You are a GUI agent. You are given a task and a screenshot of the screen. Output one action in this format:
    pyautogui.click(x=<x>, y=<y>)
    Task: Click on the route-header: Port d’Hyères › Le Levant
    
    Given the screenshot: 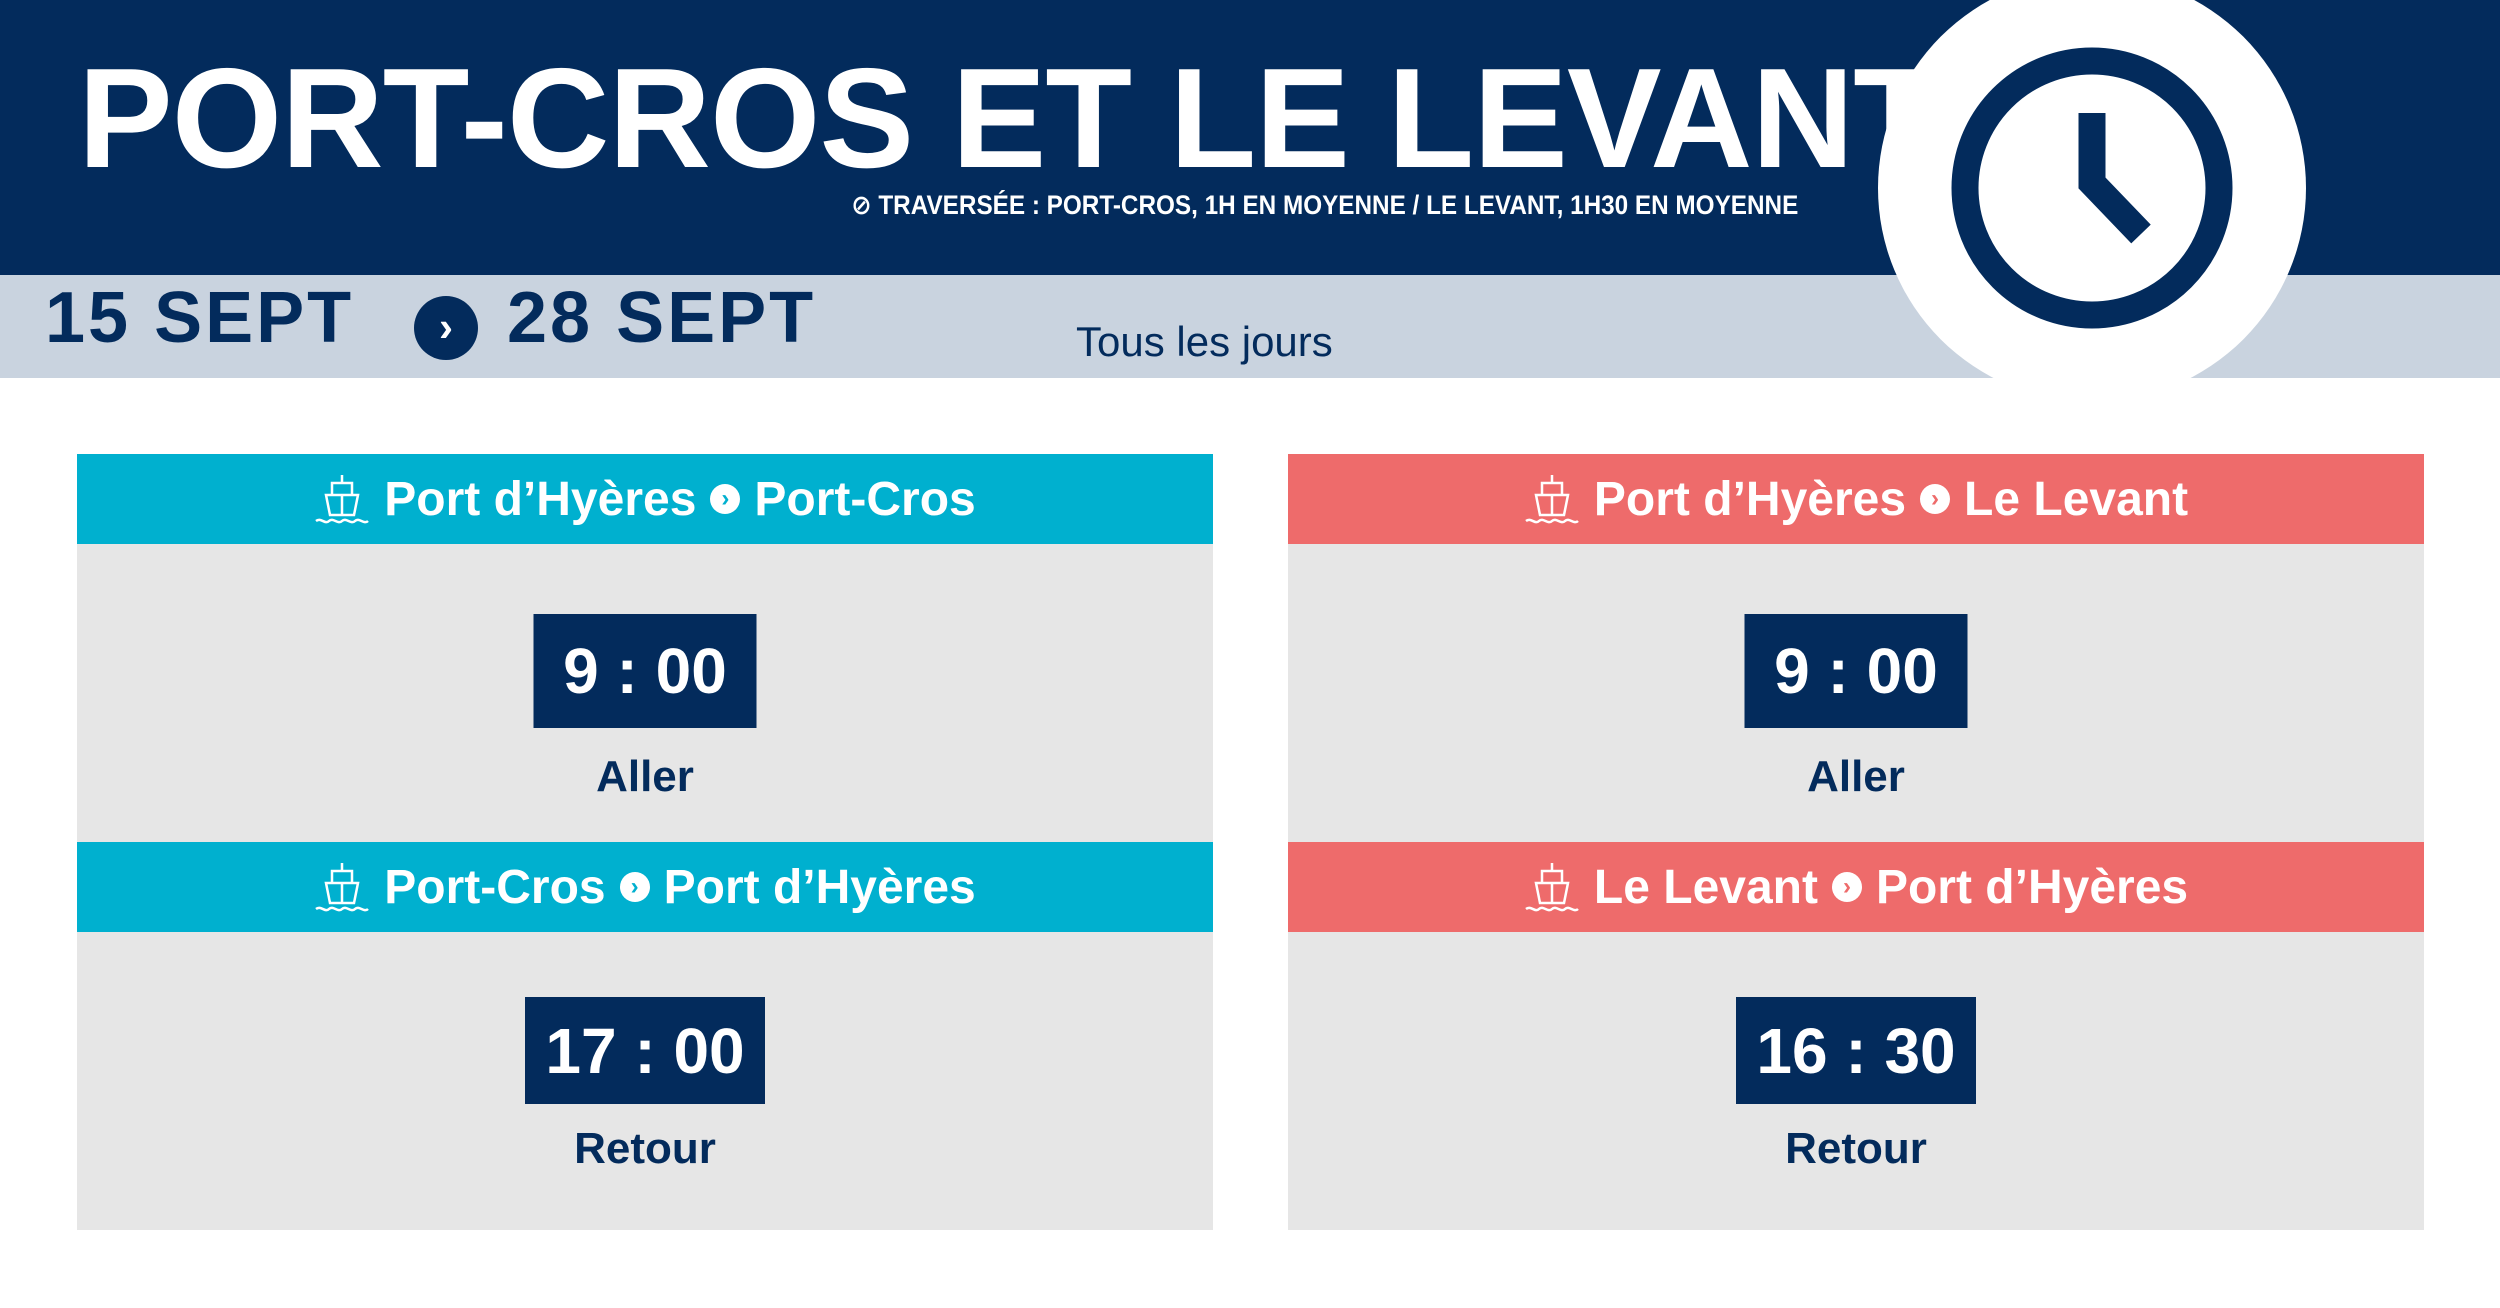 What is the action you would take?
    pyautogui.click(x=1856, y=499)
    